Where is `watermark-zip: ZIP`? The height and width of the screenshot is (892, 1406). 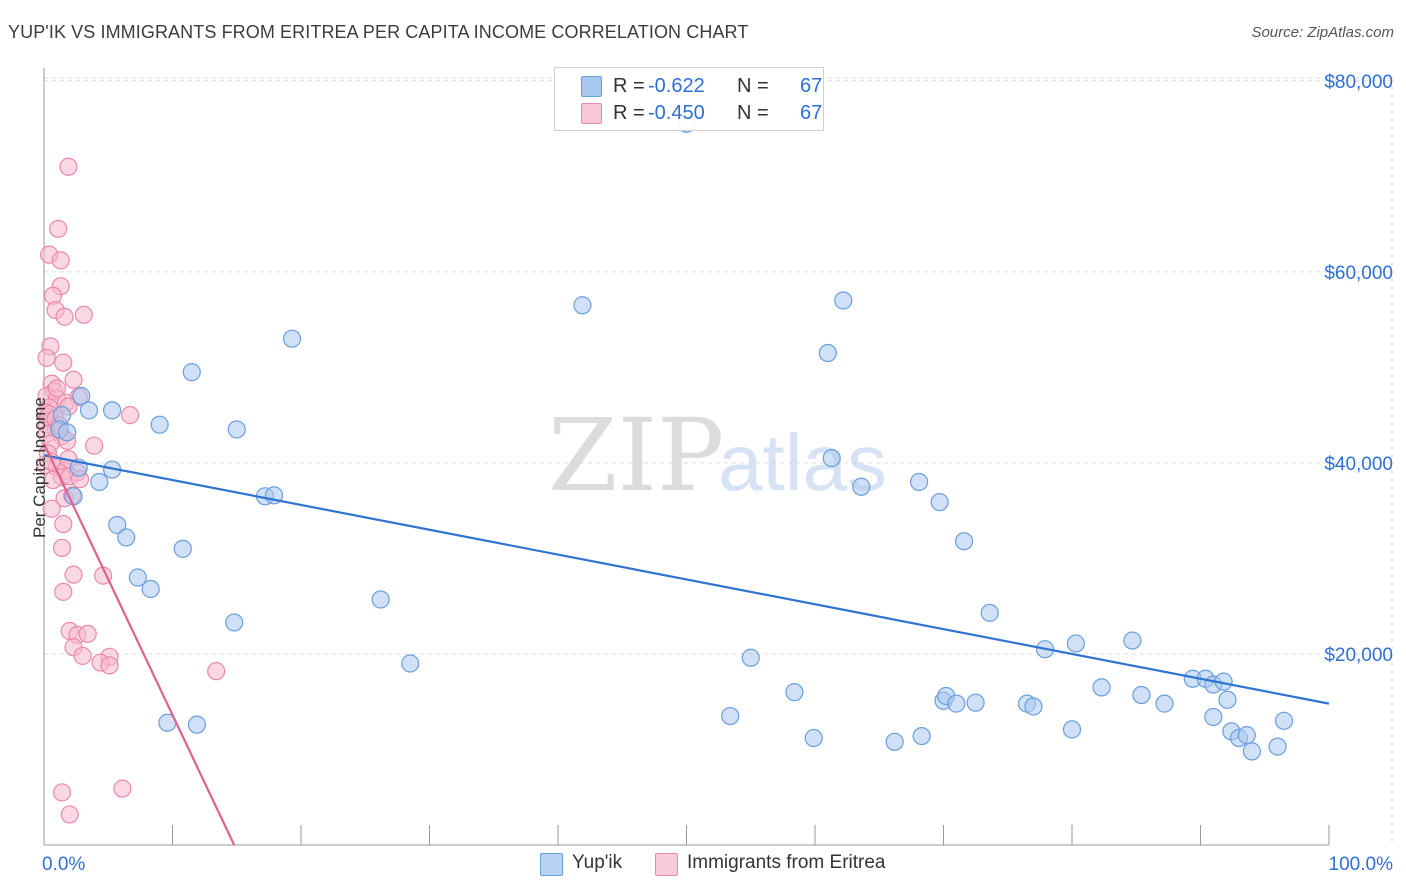
watermark-zip: ZIP is located at coordinates (636, 455).